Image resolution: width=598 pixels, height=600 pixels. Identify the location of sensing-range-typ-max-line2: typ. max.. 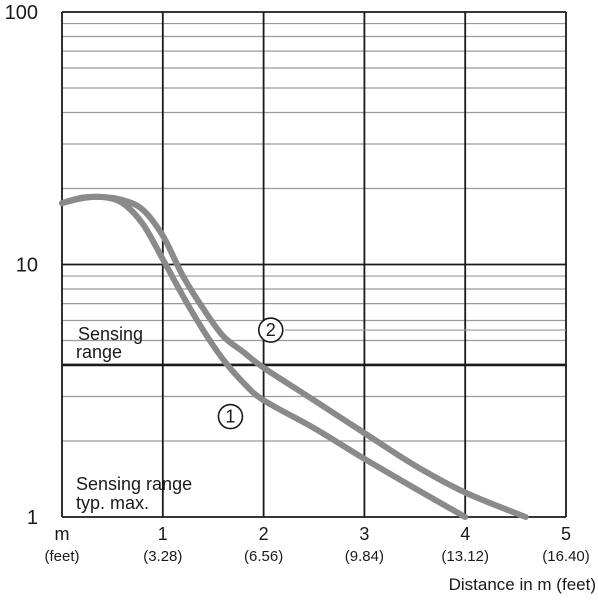
(112, 503).